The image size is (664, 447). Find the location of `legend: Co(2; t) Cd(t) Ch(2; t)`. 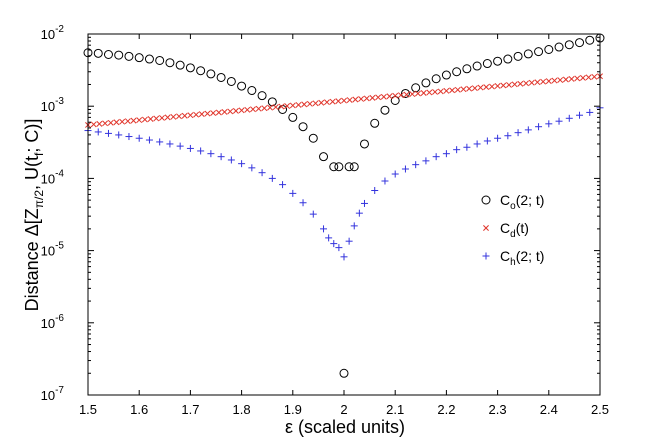

legend: Co(2; t) Cd(t) Ch(2; t) is located at coordinates (512, 230).